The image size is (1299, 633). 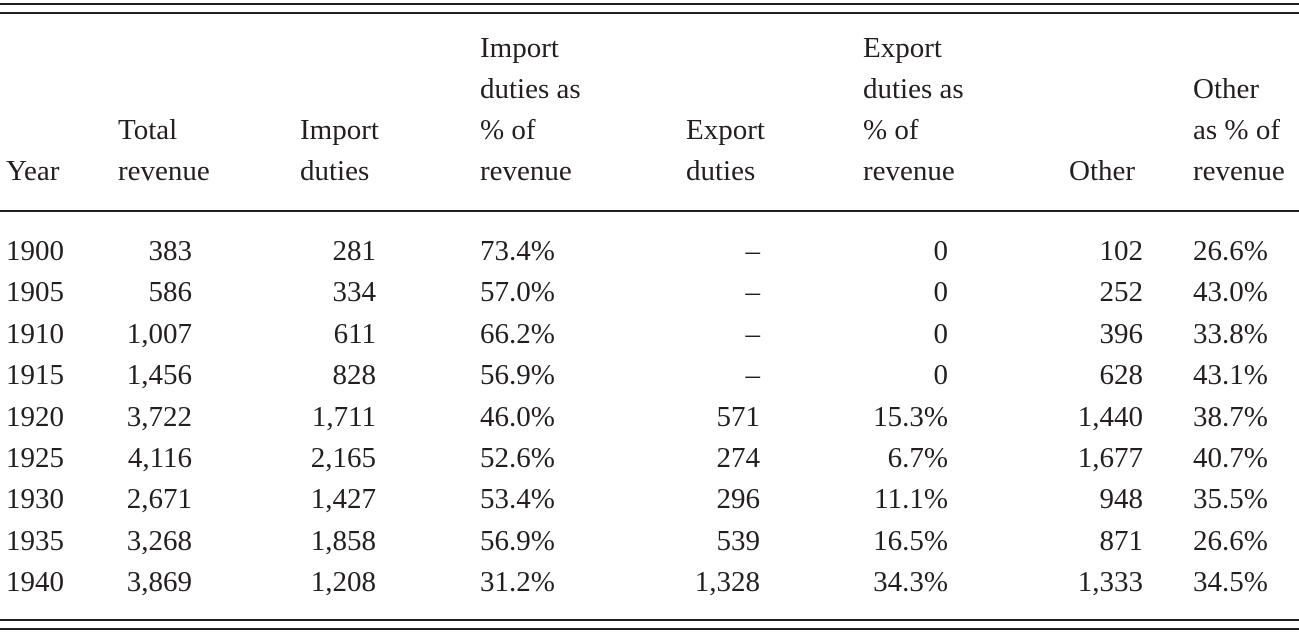 I want to click on cell-export-pct: 11.1%, so click(x=911, y=499).